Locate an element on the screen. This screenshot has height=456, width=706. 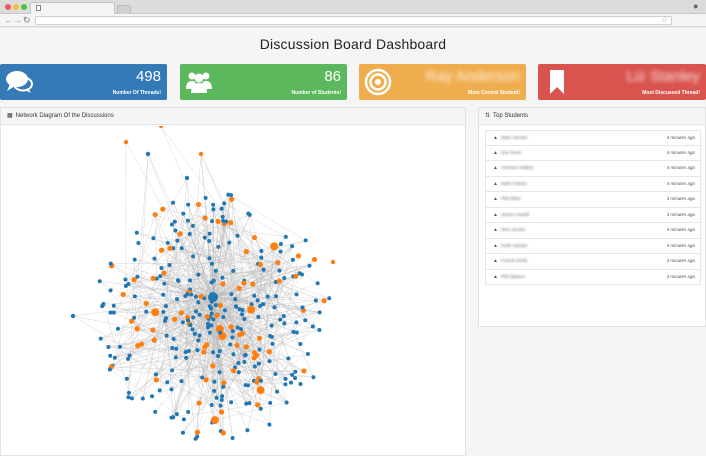
list-item: ▲ Keith Salcido 4 minutes ago is located at coordinates (593, 246).